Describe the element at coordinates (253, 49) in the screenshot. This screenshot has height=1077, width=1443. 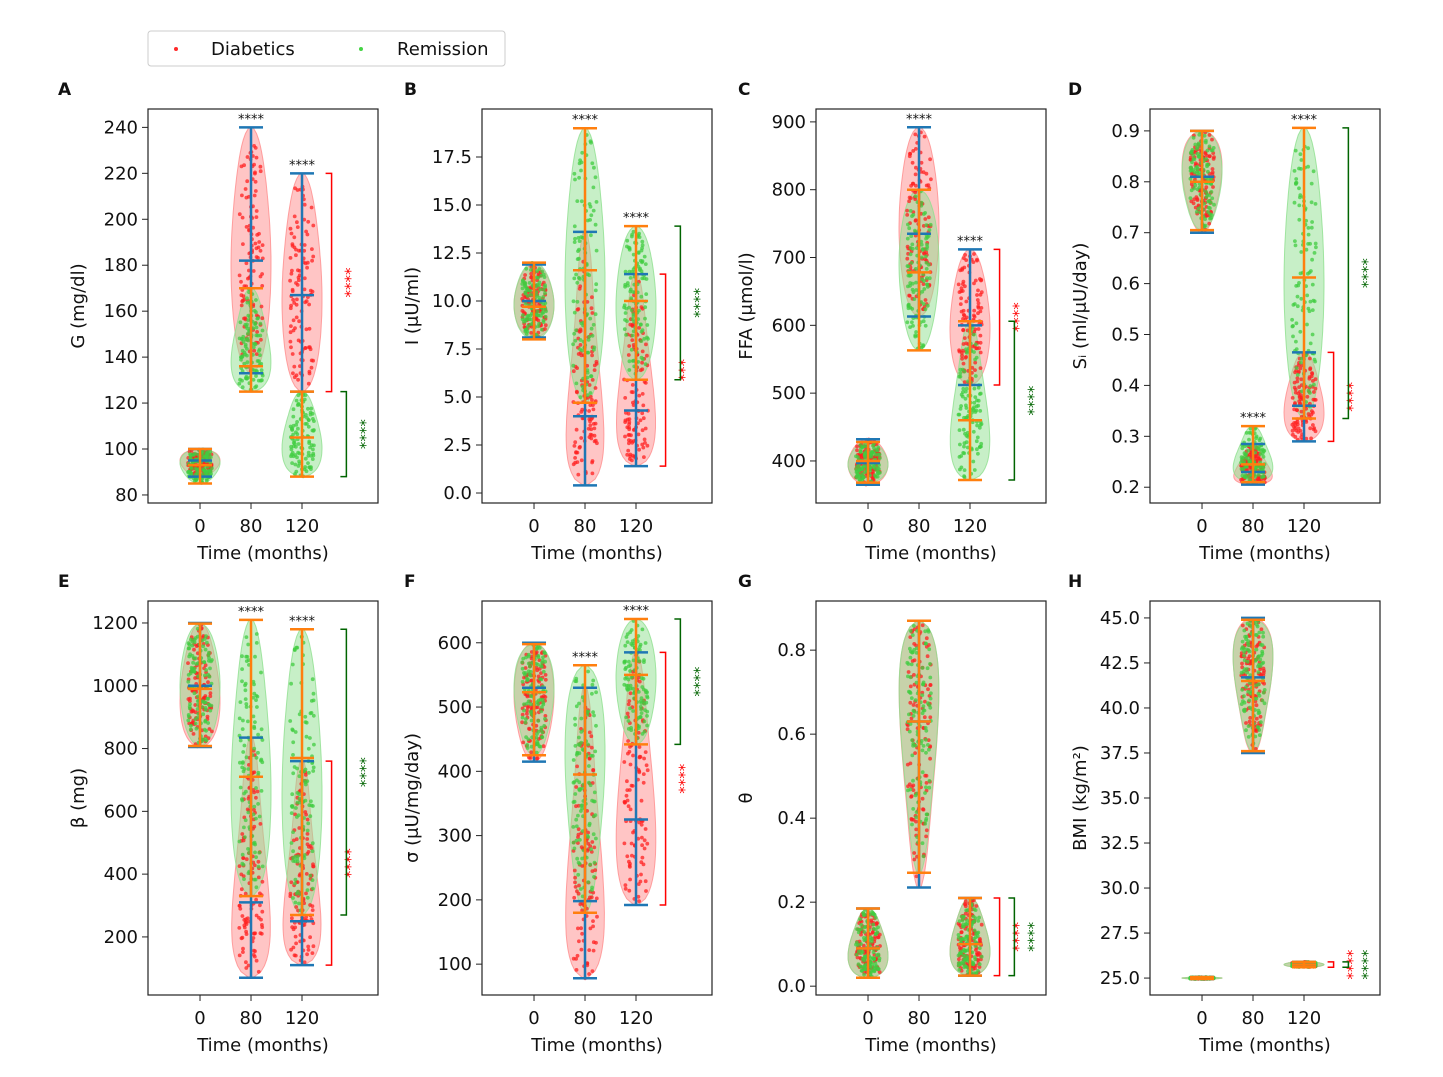
I see `legend-label-diabetics: Diabetics` at that location.